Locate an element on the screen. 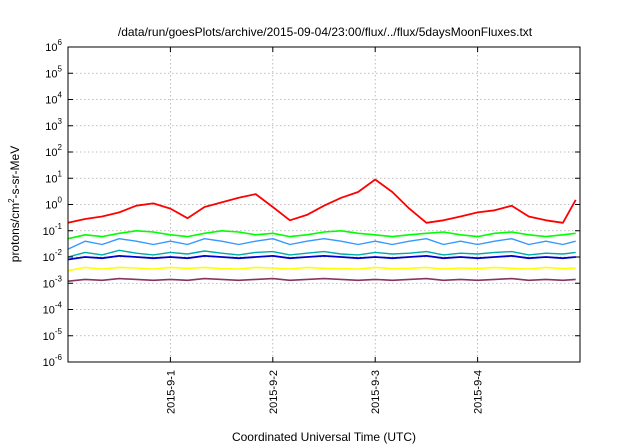  y-tick-exponent: 1 is located at coordinates (60, 173).